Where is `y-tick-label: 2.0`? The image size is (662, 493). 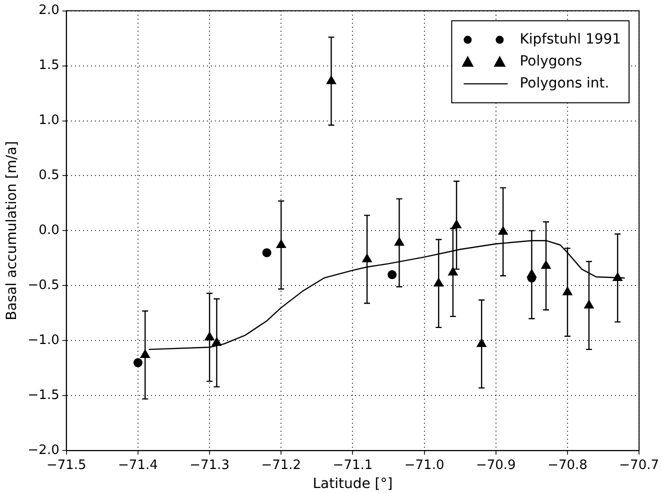
y-tick-label: 2.0 is located at coordinates (49, 10).